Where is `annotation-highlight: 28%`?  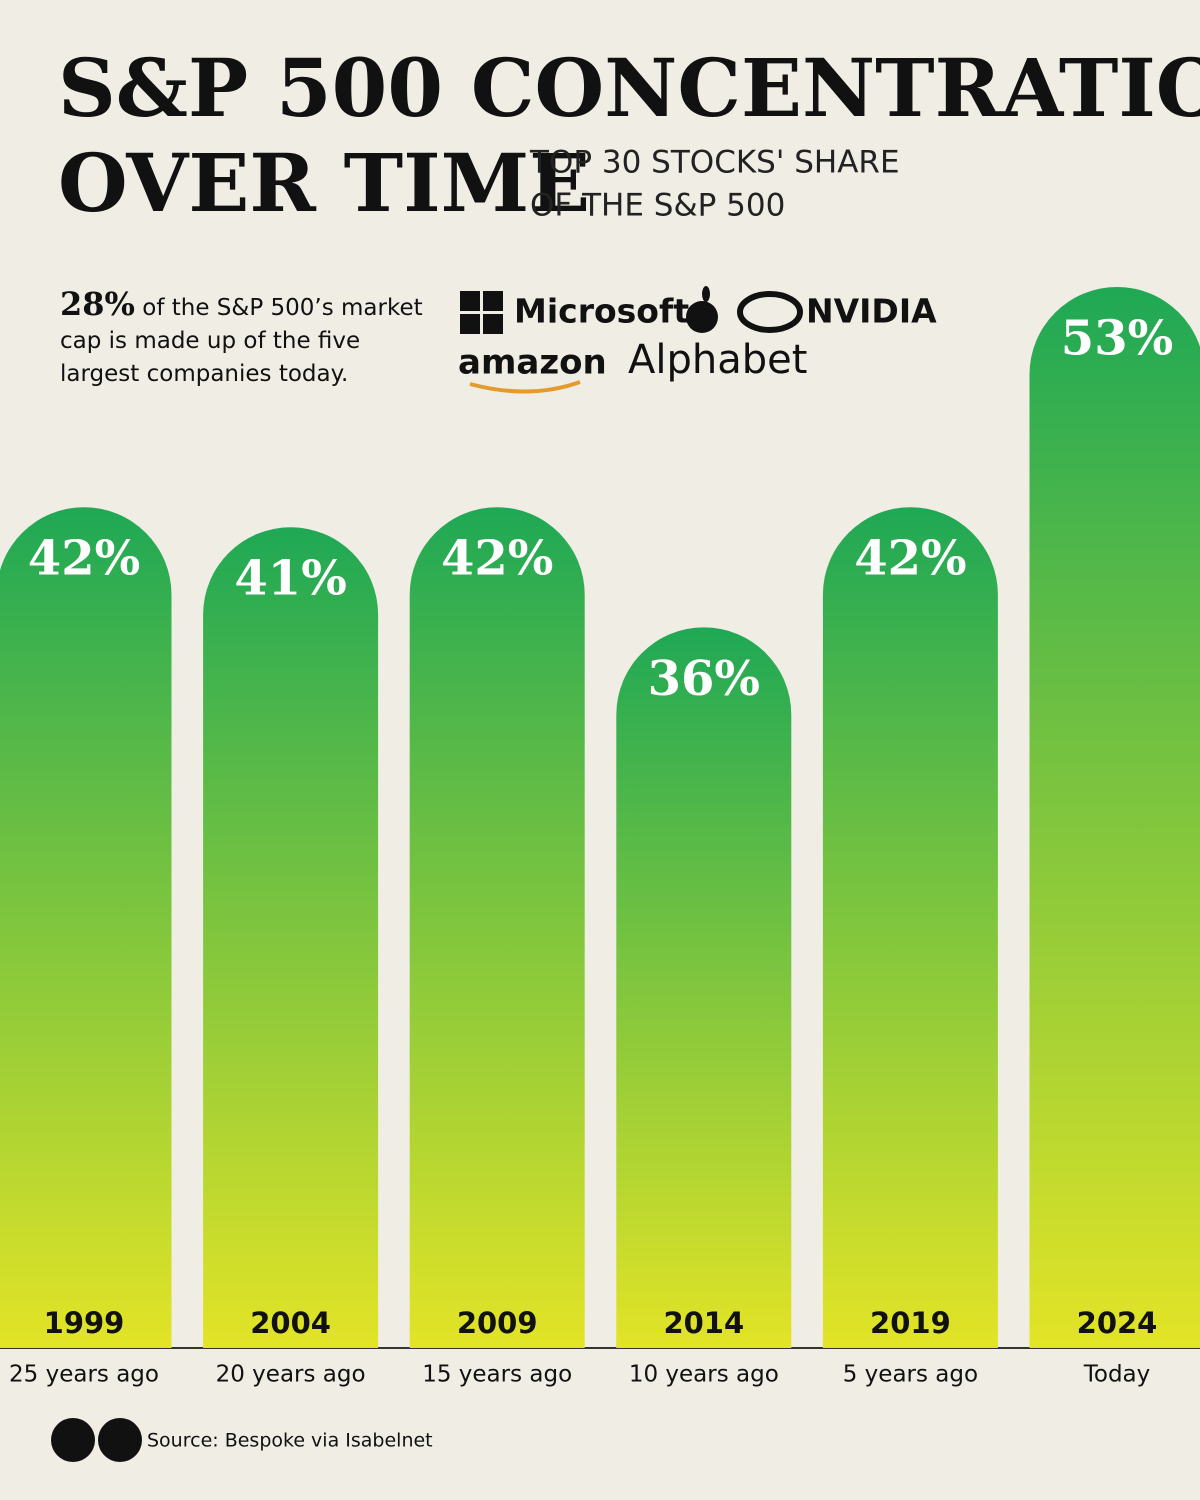 annotation-highlight: 28% is located at coordinates (97, 304).